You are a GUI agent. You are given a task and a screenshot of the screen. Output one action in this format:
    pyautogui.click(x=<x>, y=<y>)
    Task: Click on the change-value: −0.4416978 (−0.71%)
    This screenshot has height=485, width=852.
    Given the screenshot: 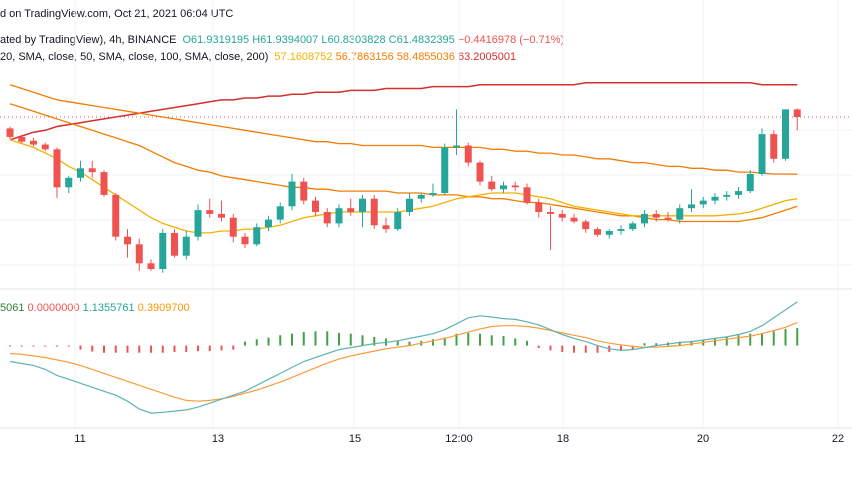 What is the action you would take?
    pyautogui.click(x=511, y=40)
    